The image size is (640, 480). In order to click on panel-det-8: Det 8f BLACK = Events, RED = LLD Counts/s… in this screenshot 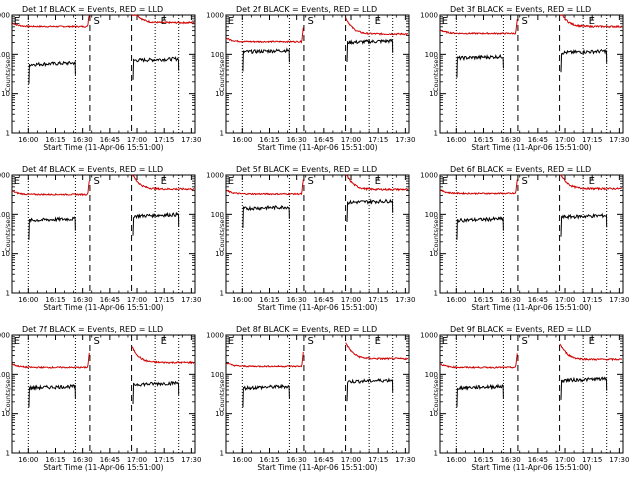, I will do `click(310, 398)`.